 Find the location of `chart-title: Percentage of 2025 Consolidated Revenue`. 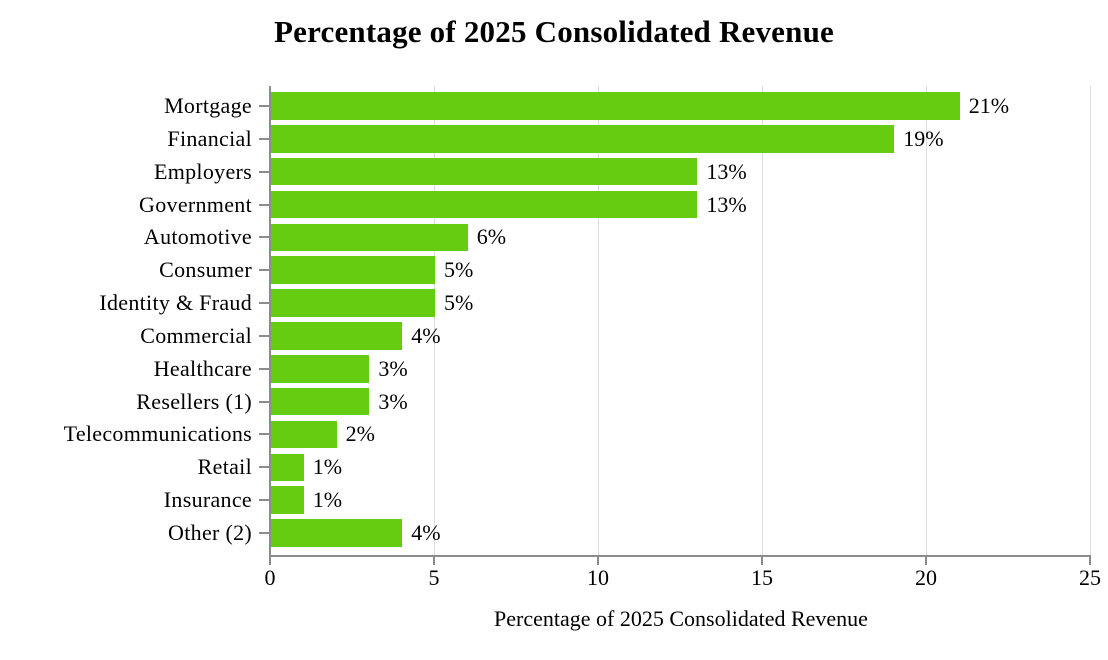

chart-title: Percentage of 2025 Consolidated Revenue is located at coordinates (554, 31).